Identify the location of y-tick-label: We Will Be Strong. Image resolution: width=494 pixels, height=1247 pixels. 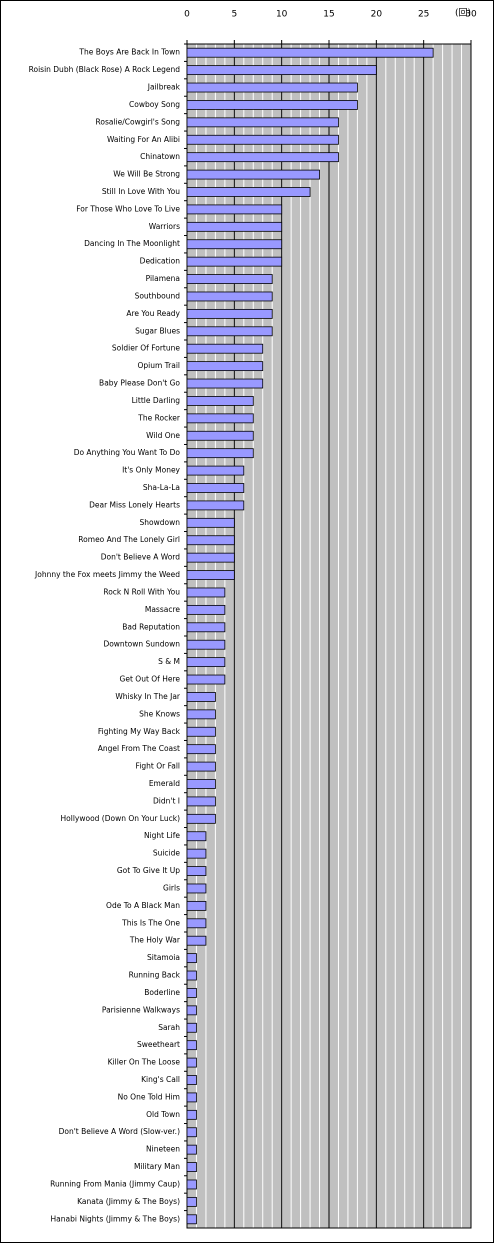
(146, 174).